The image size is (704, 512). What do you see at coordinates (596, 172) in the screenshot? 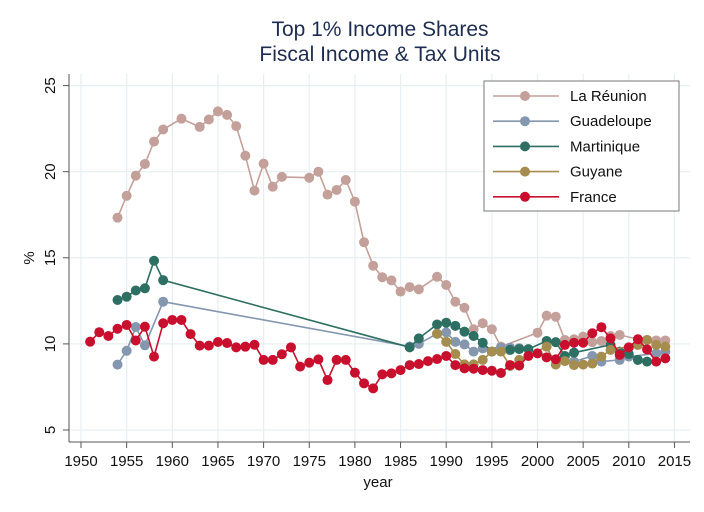
I see `legend-label: Guyane` at bounding box center [596, 172].